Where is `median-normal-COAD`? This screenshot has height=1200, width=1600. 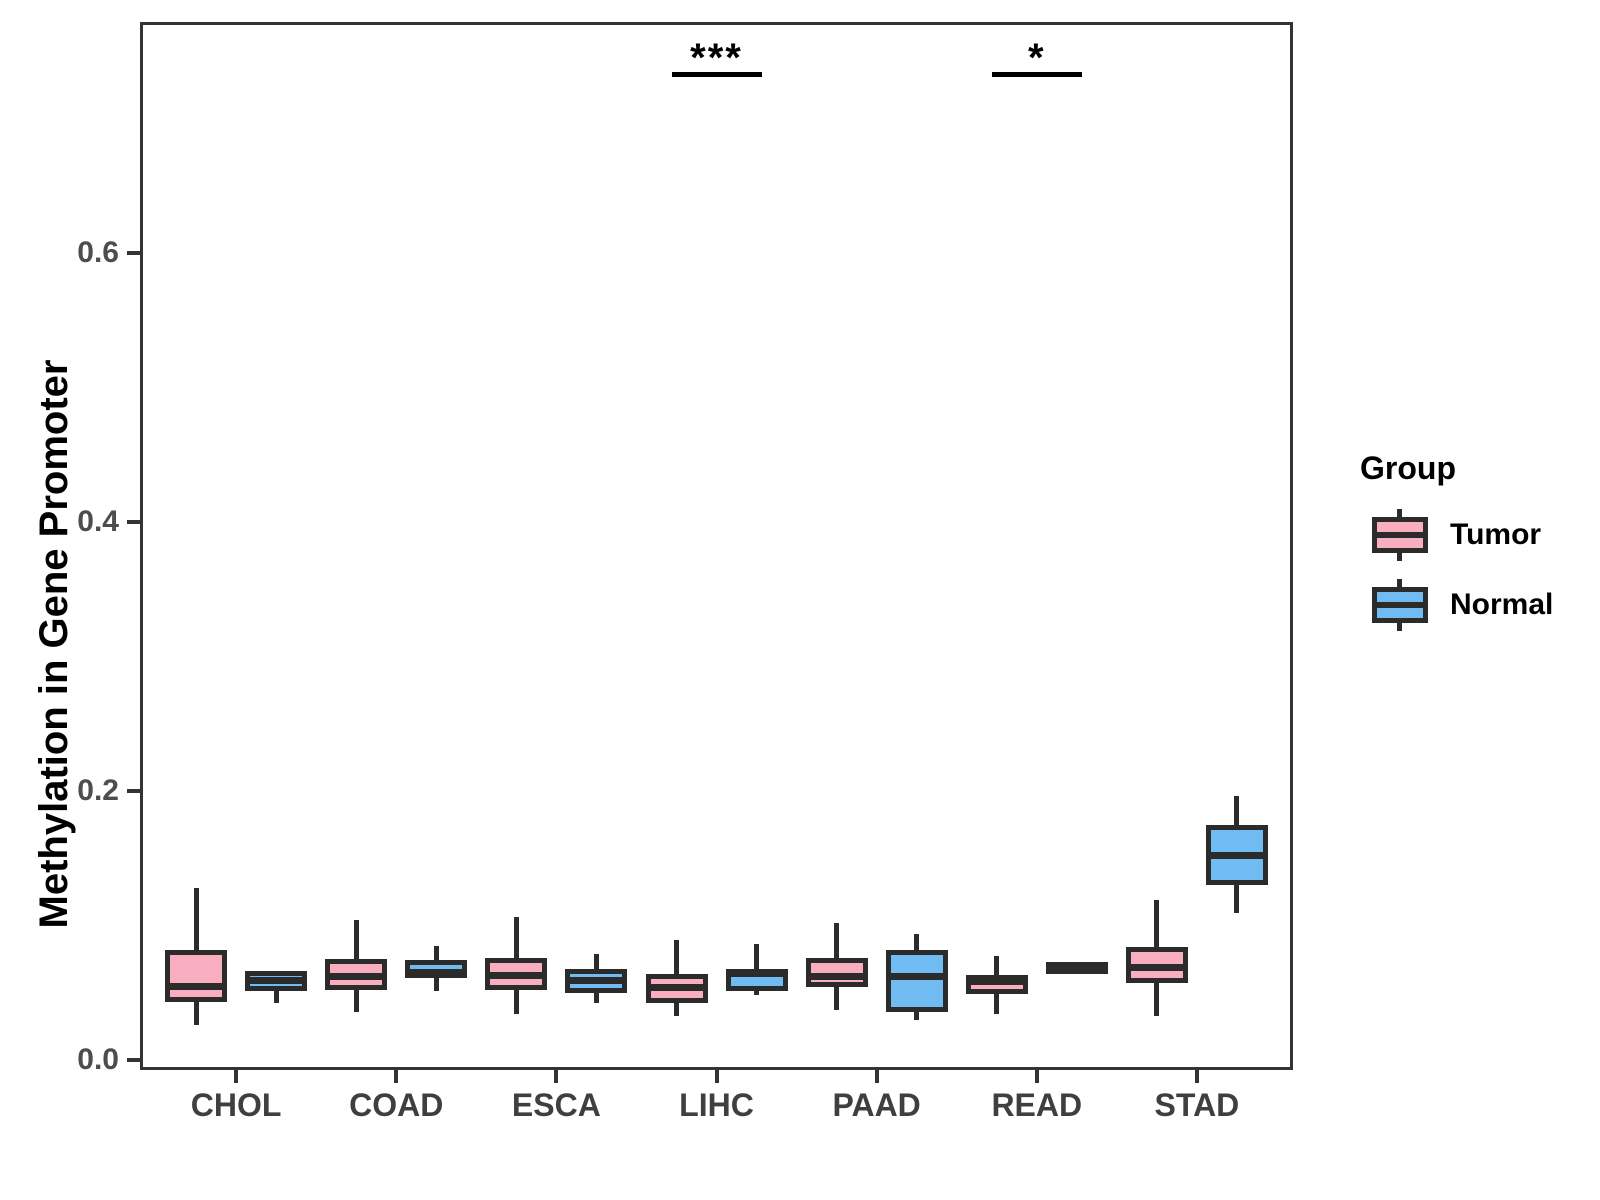 median-normal-COAD is located at coordinates (436, 973).